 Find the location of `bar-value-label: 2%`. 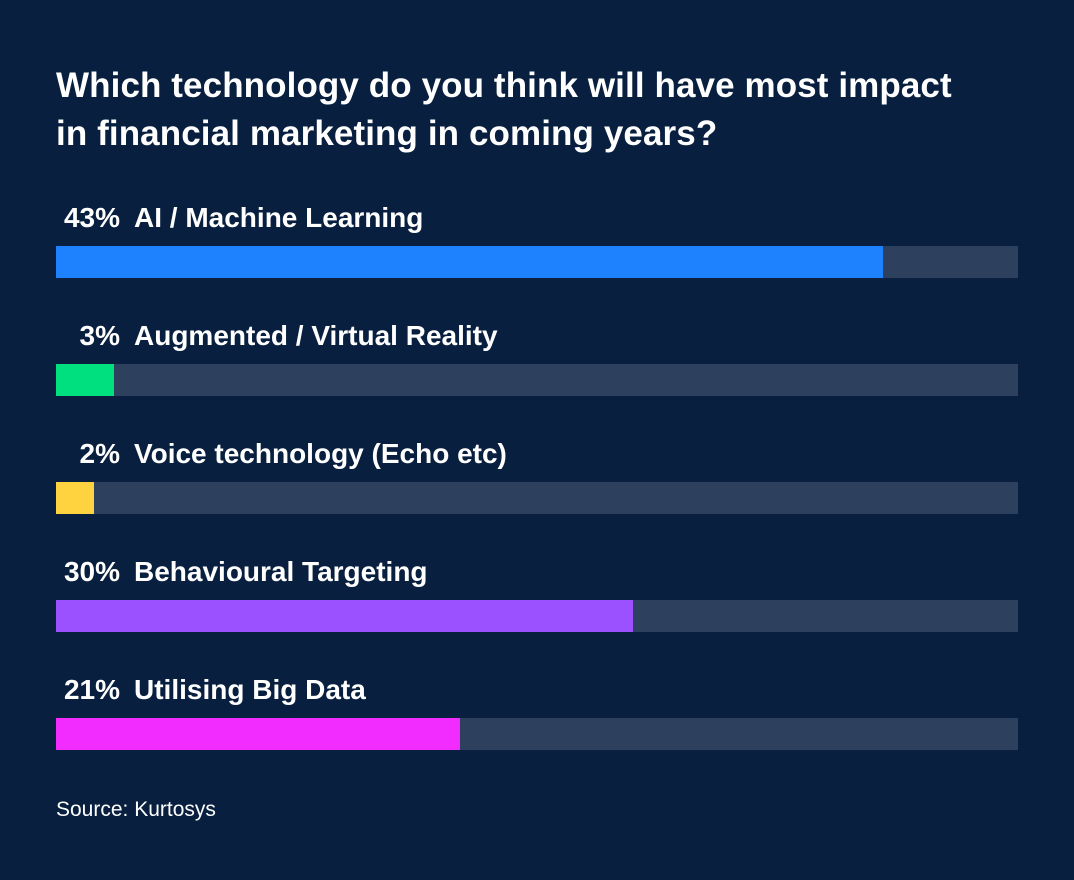

bar-value-label: 2% is located at coordinates (99, 453).